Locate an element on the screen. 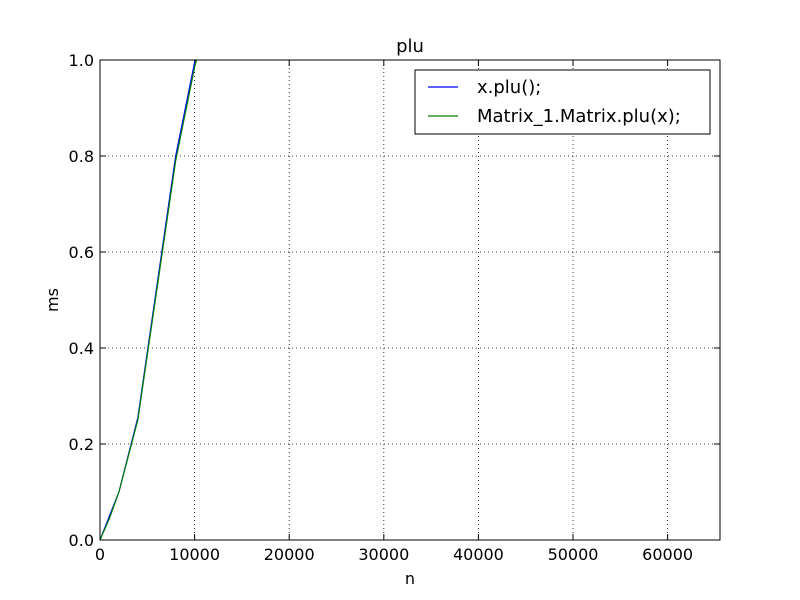 The height and width of the screenshot is (600, 800). y-tick-label: 0.8 is located at coordinates (81, 156).